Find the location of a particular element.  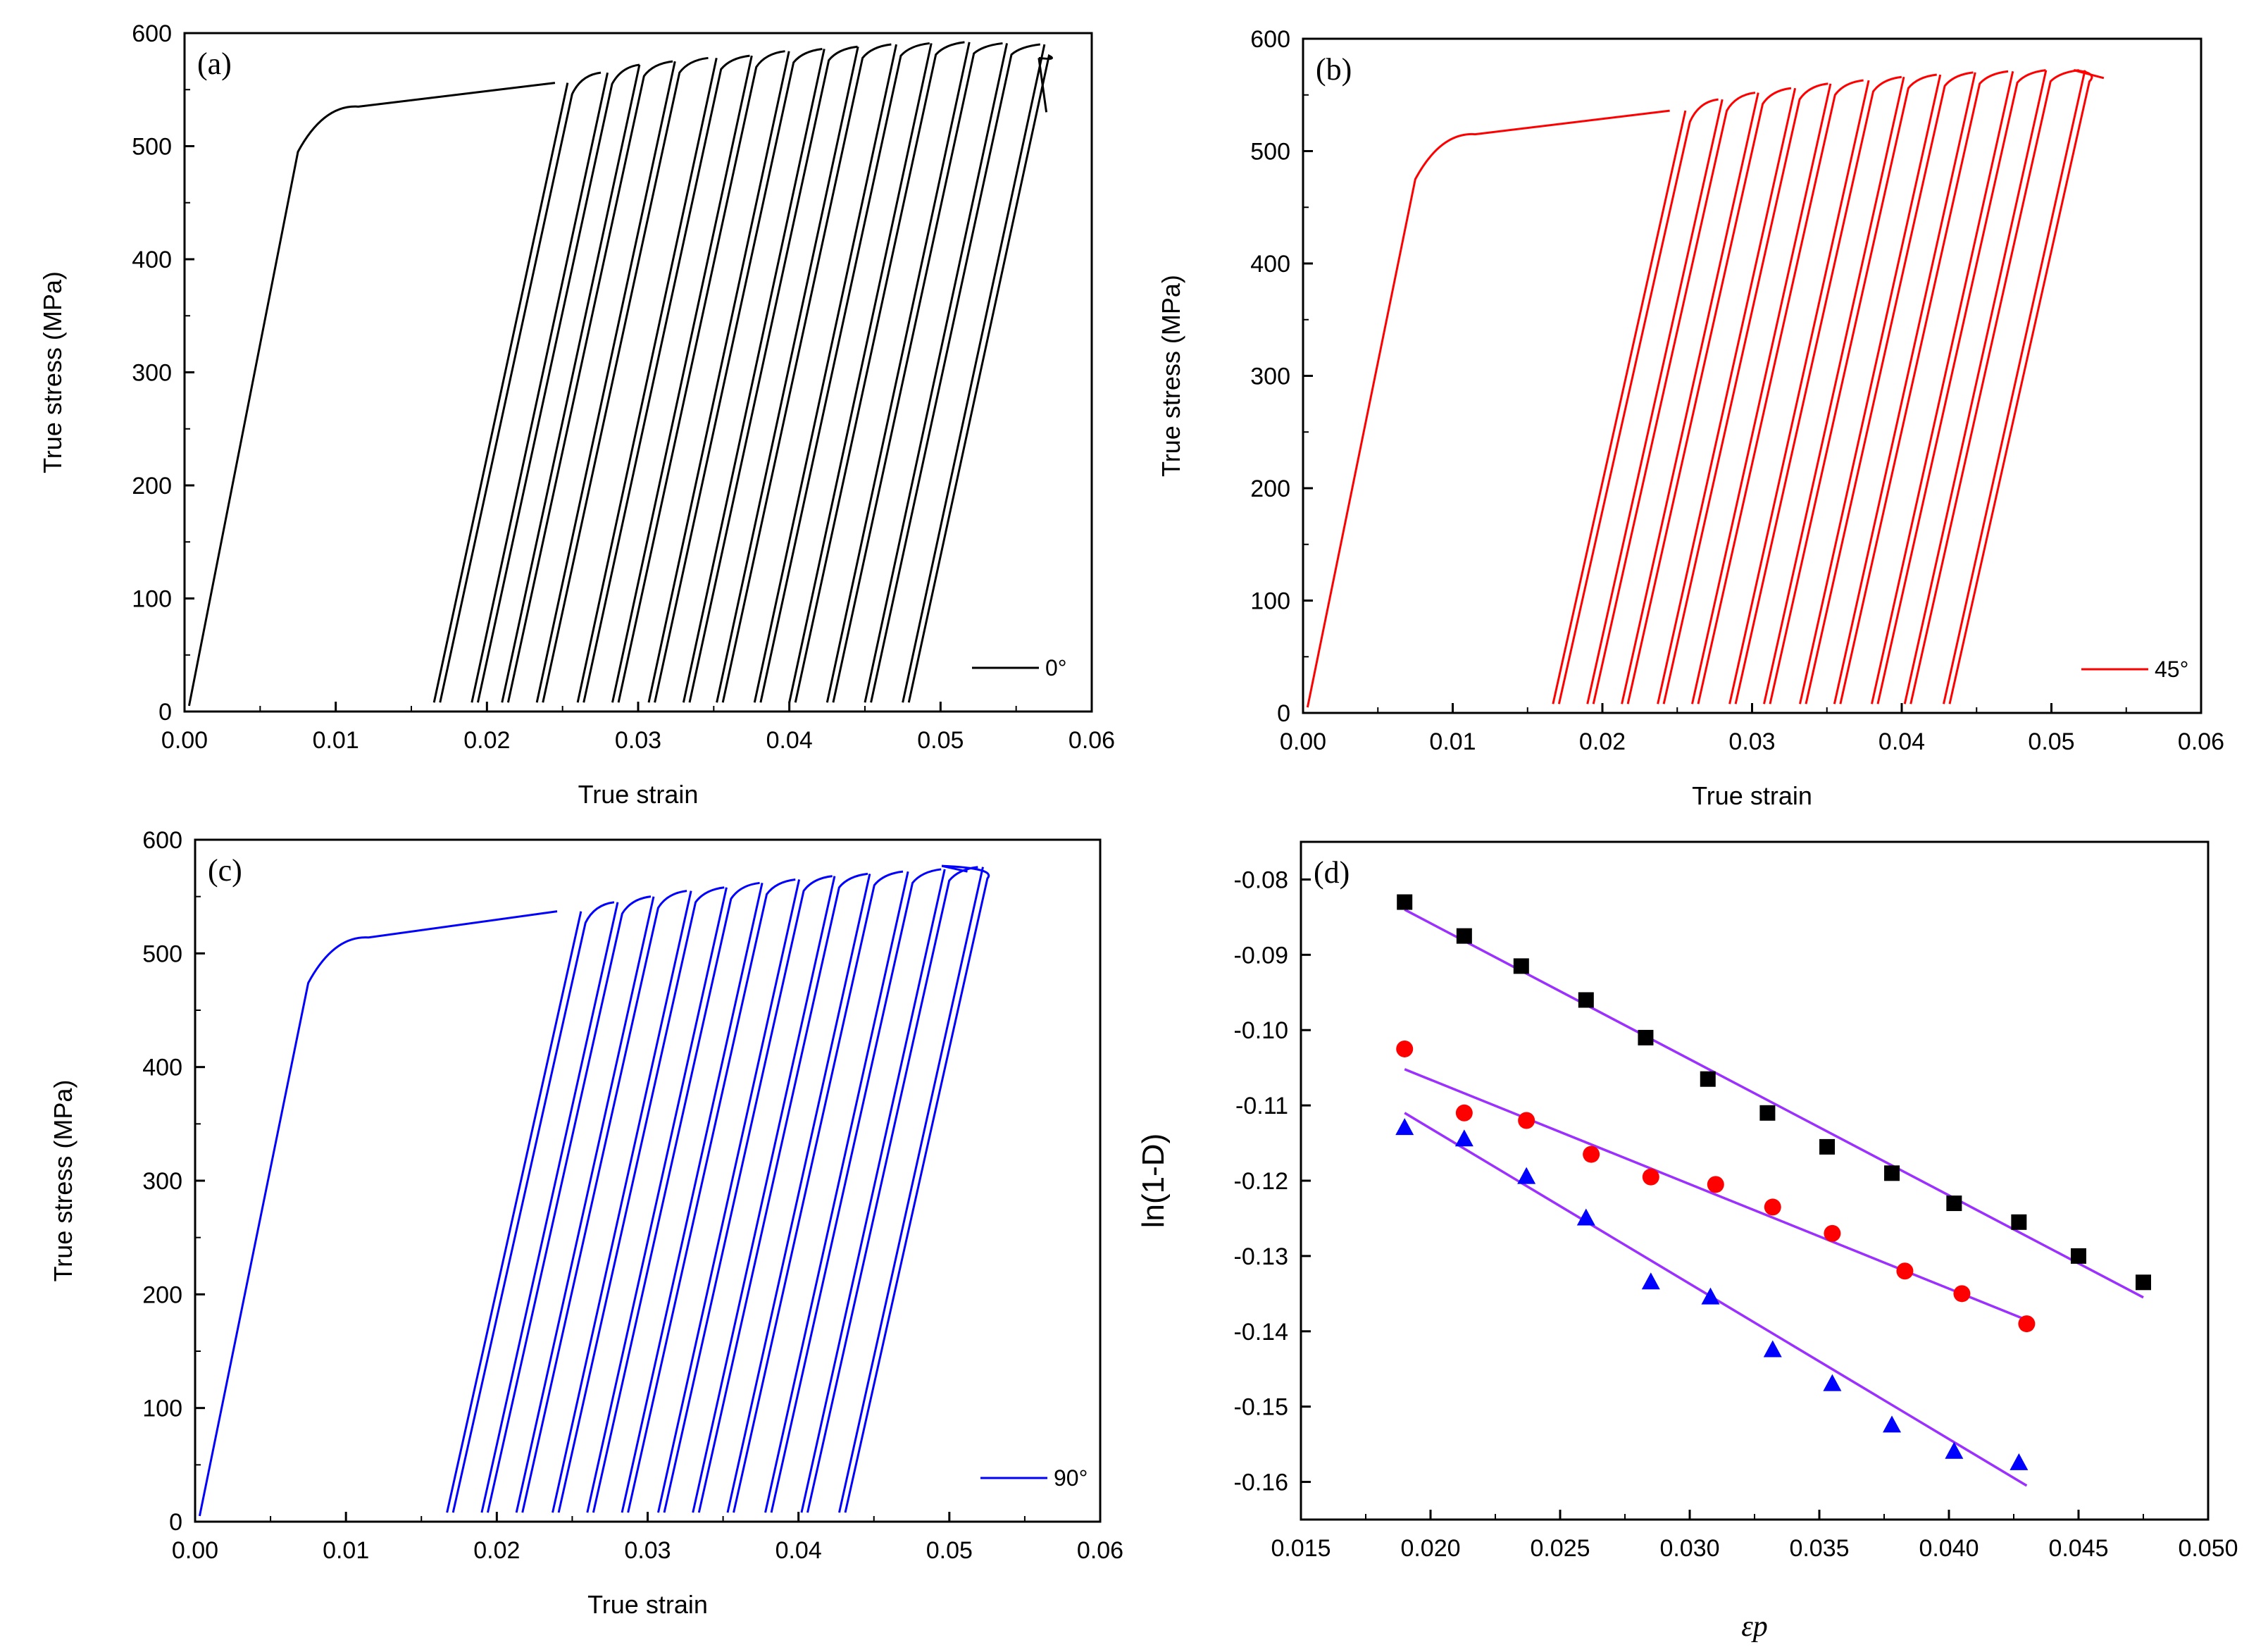

y-tick-label: 300 is located at coordinates (1270, 377).